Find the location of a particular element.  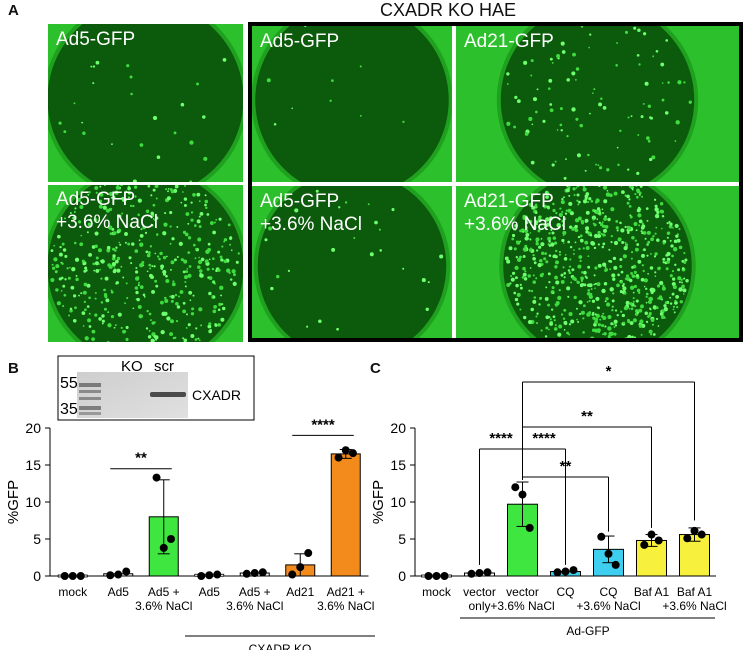

group-label: Ad-GFP is located at coordinates (587, 631).